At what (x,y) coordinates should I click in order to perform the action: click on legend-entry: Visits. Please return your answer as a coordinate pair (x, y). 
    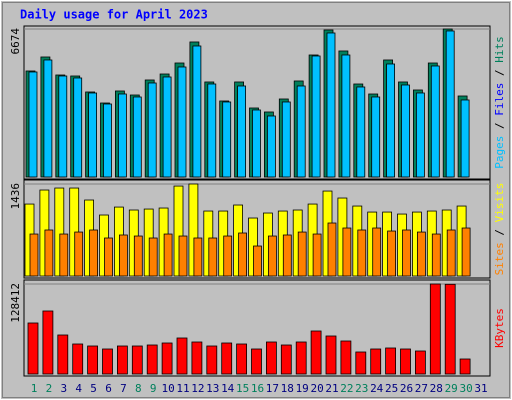
    Looking at the image, I should click on (499, 203).